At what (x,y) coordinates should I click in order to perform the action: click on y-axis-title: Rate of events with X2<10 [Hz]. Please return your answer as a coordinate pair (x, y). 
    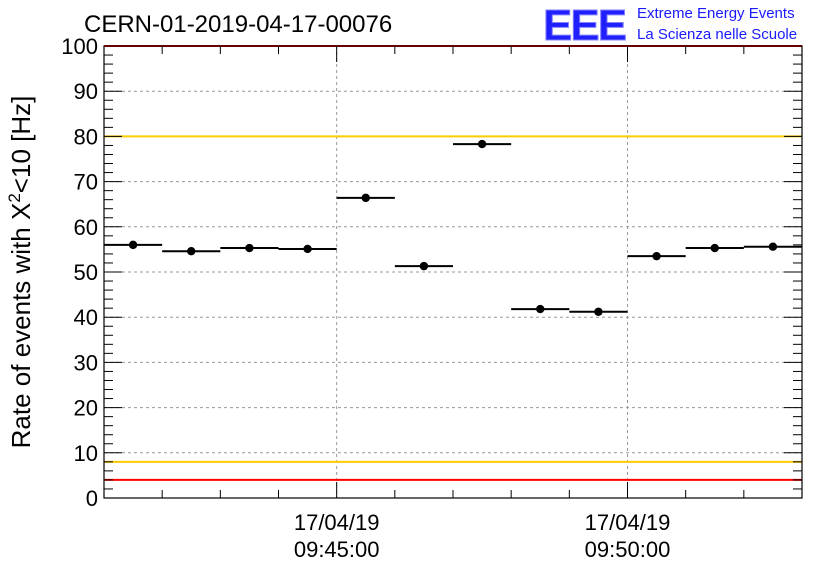
    Looking at the image, I should click on (20, 272).